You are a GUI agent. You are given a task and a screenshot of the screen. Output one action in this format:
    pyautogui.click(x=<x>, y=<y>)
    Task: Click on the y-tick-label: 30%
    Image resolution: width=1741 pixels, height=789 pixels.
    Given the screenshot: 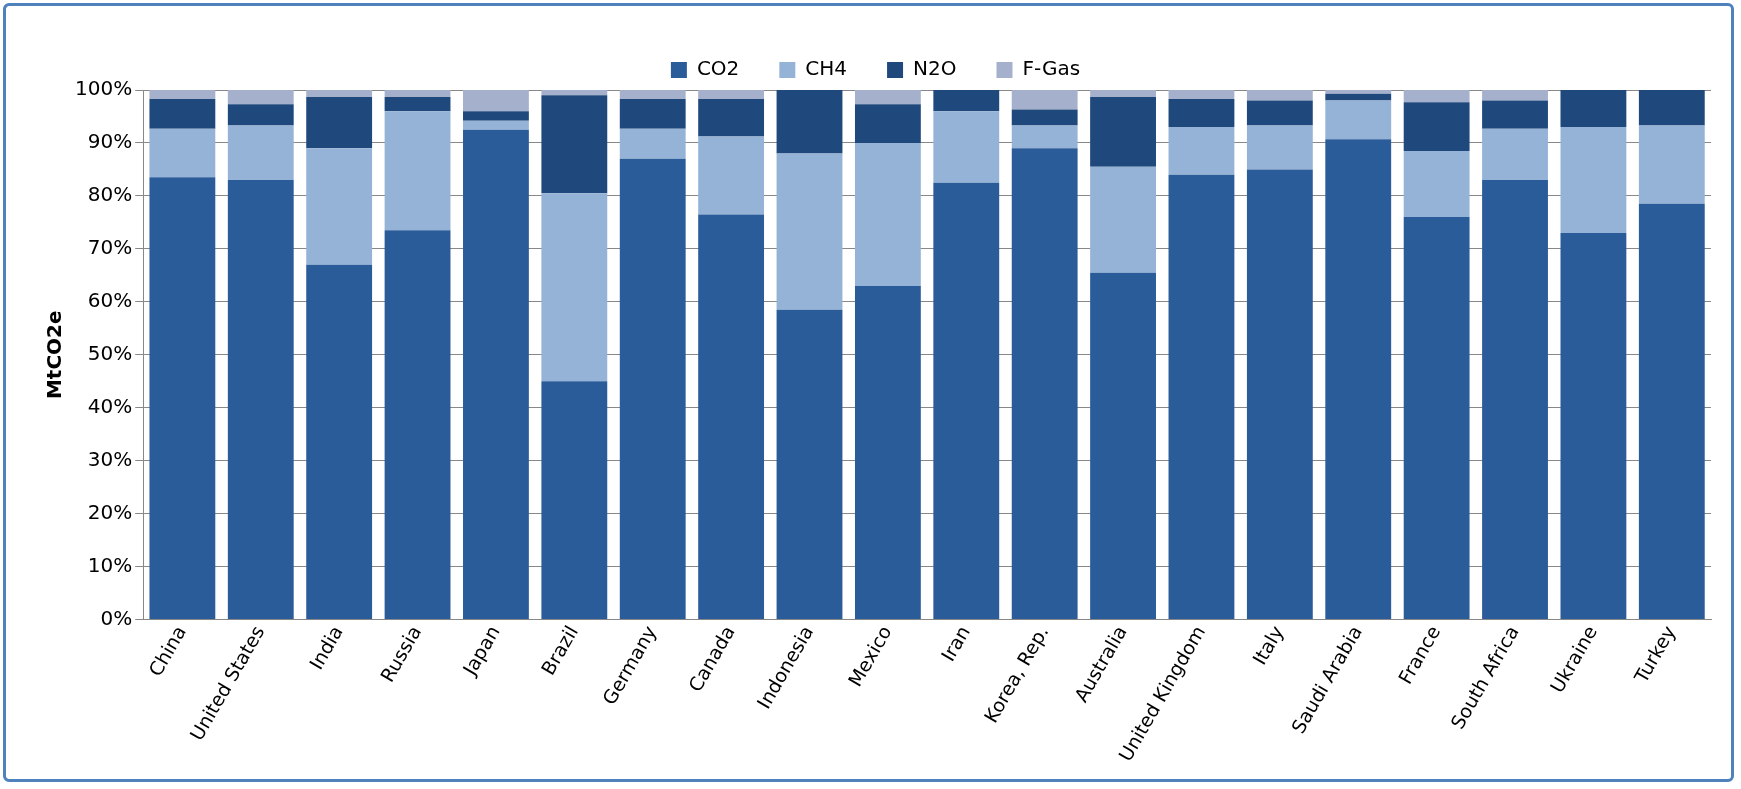 What is the action you would take?
    pyautogui.click(x=110, y=458)
    